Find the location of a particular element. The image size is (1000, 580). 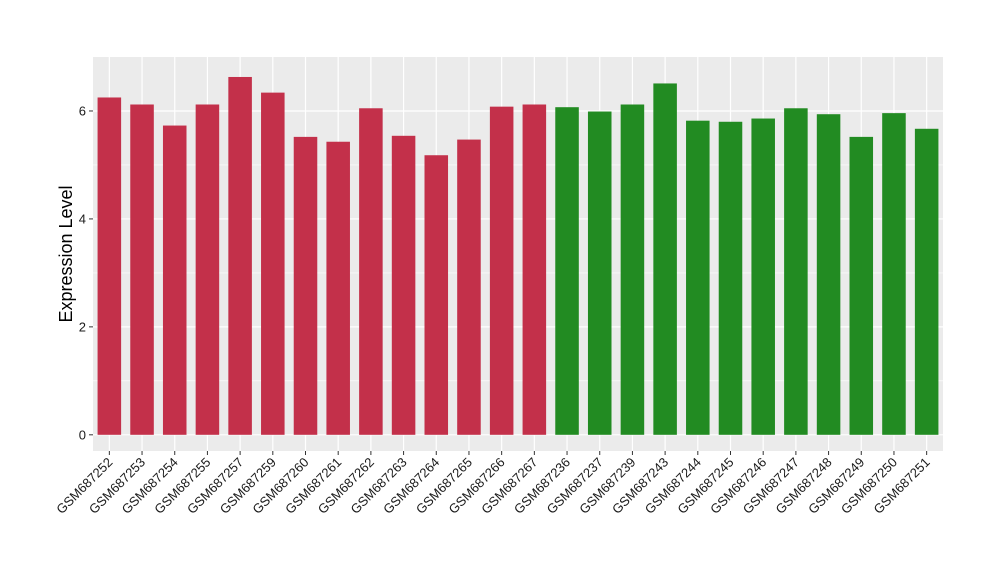

bar-GSM687262 is located at coordinates (371, 271).